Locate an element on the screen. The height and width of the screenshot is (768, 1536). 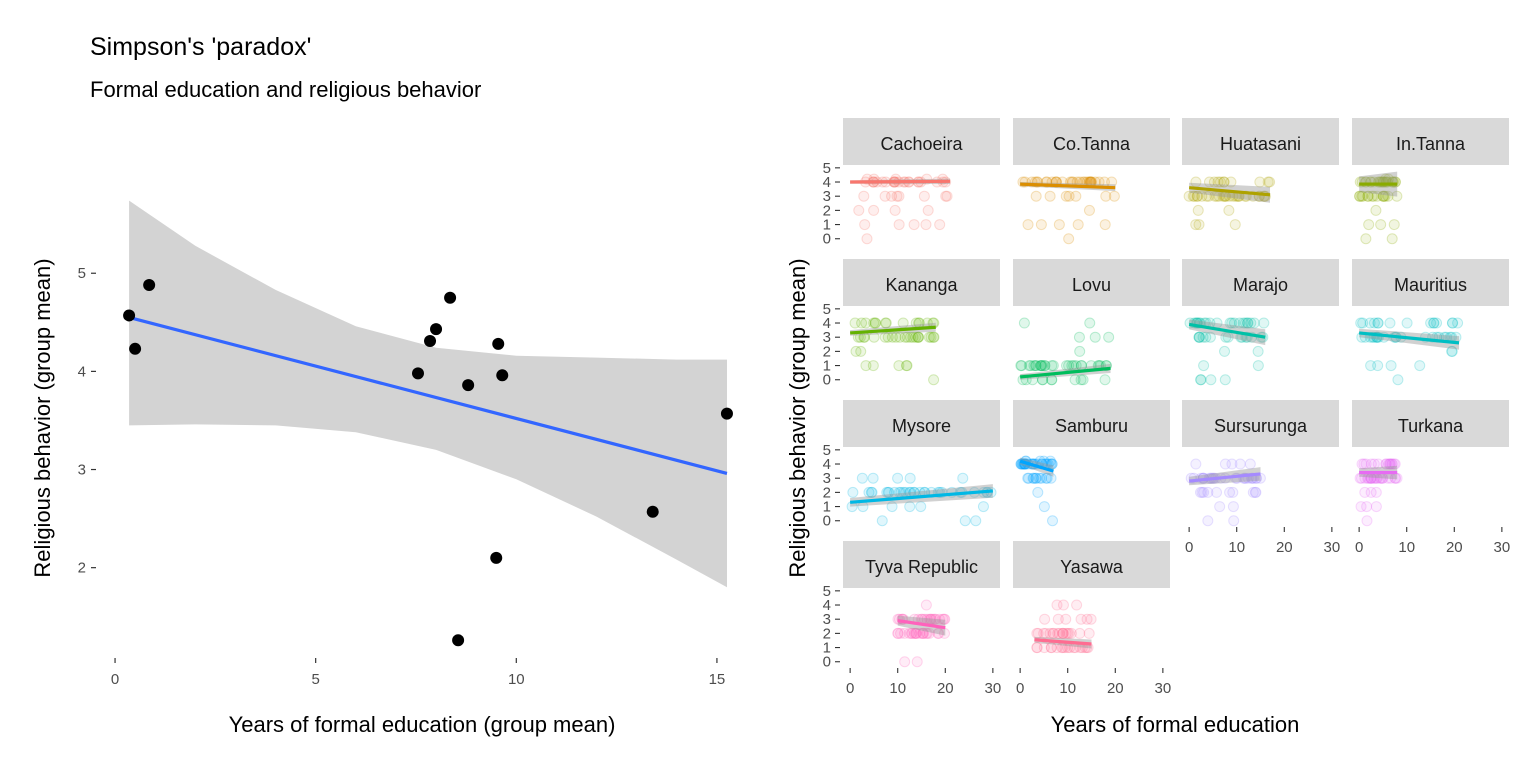
facet-label: Cachoeira is located at coordinates (921, 144).